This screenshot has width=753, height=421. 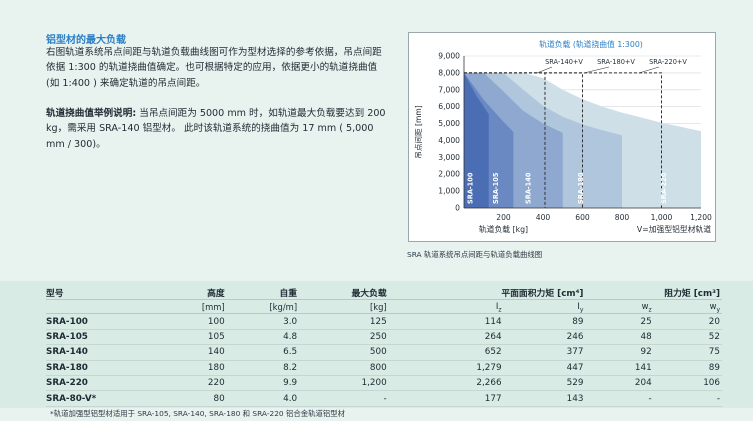 I want to click on cell-iz: 652, so click(x=446, y=352).